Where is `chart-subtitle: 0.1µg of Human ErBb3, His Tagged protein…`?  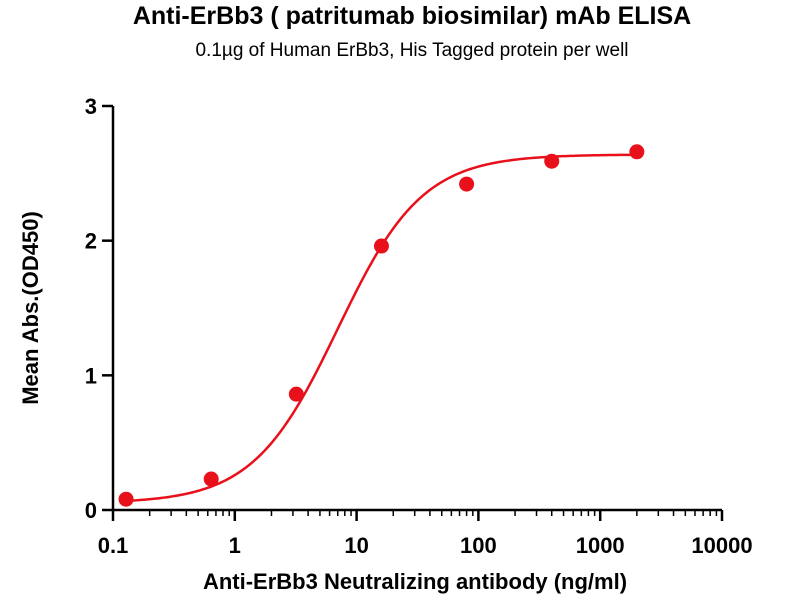 chart-subtitle: 0.1µg of Human ErBb3, His Tagged protein… is located at coordinates (411, 50).